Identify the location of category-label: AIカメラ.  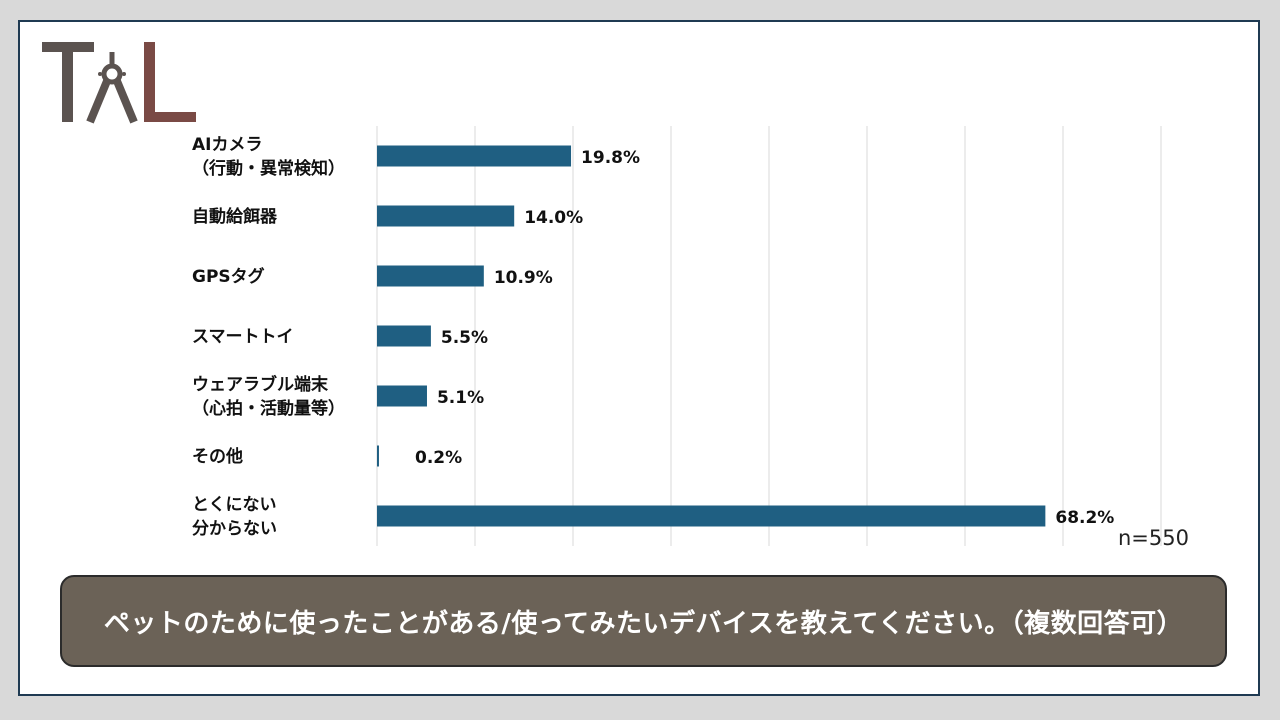
(227, 145).